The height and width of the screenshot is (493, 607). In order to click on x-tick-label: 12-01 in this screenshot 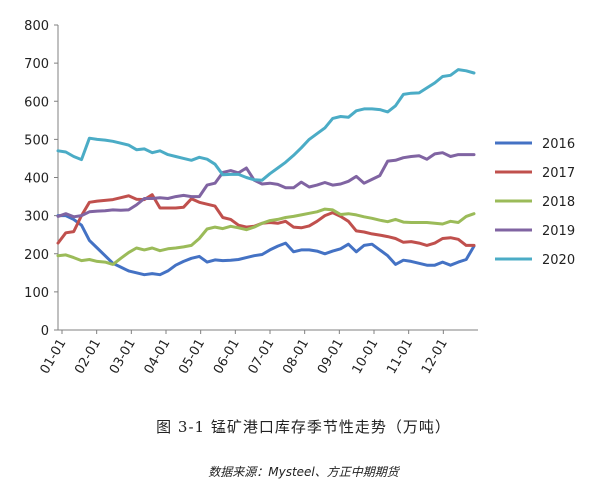, I will do `click(435, 357)`.